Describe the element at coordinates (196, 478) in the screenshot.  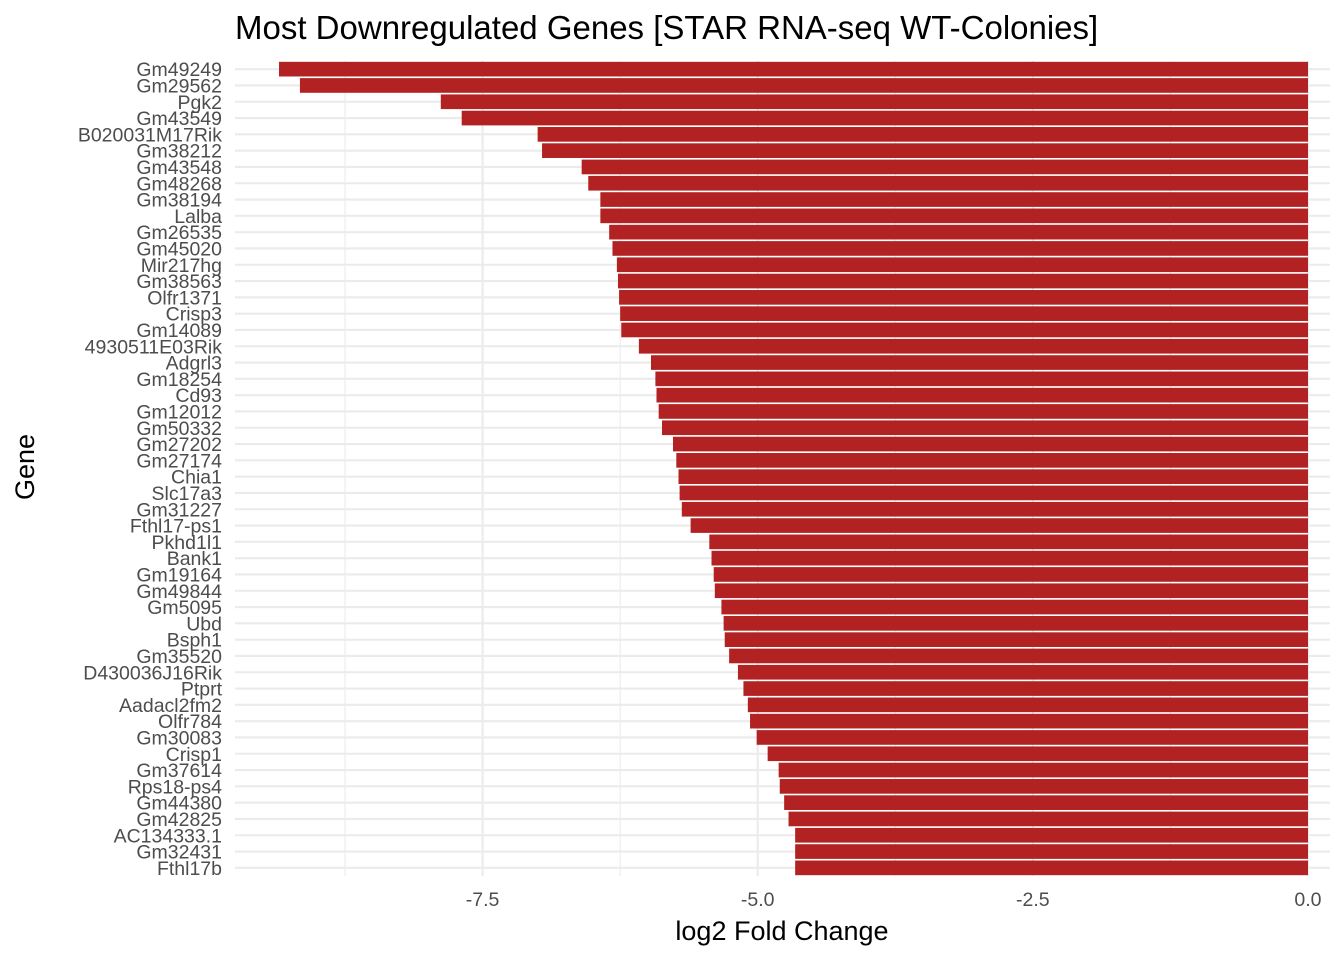
I see `gene-label: Chia1` at that location.